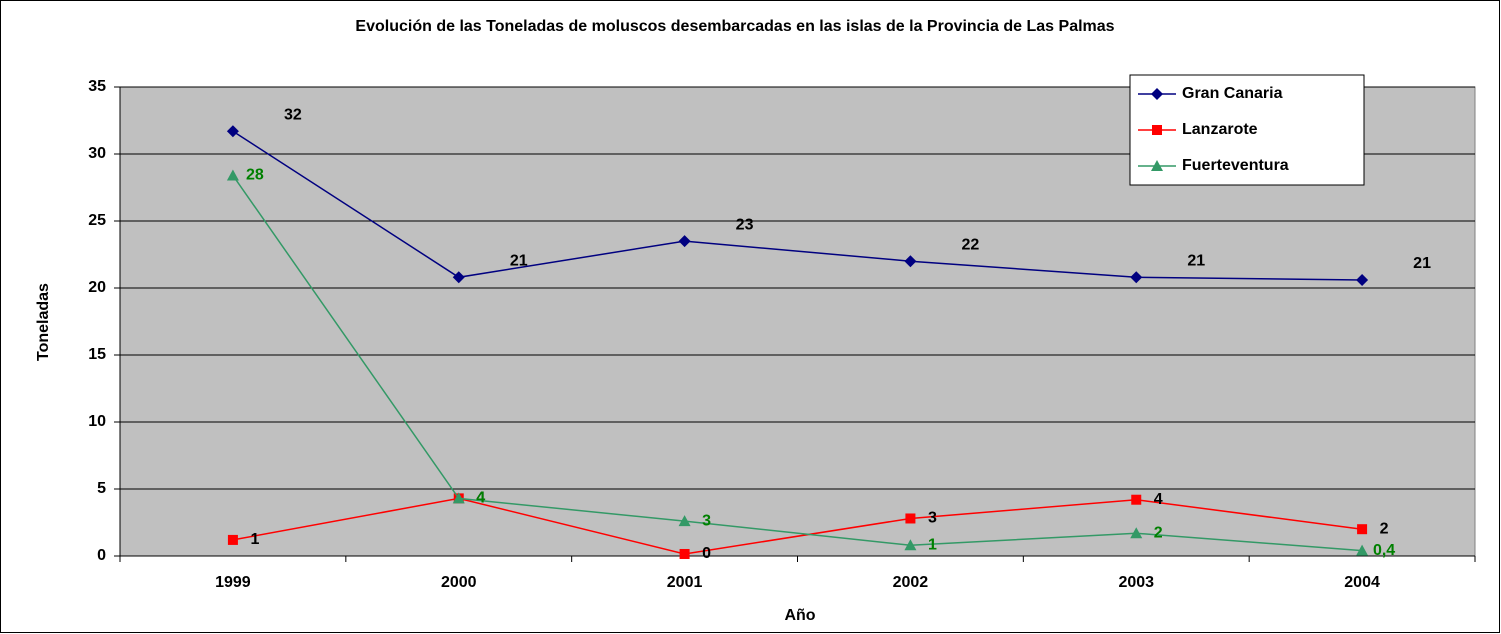 This screenshot has height=634, width=1501. Describe the element at coordinates (97, 287) in the screenshot. I see `y-tick-label: 20` at that location.